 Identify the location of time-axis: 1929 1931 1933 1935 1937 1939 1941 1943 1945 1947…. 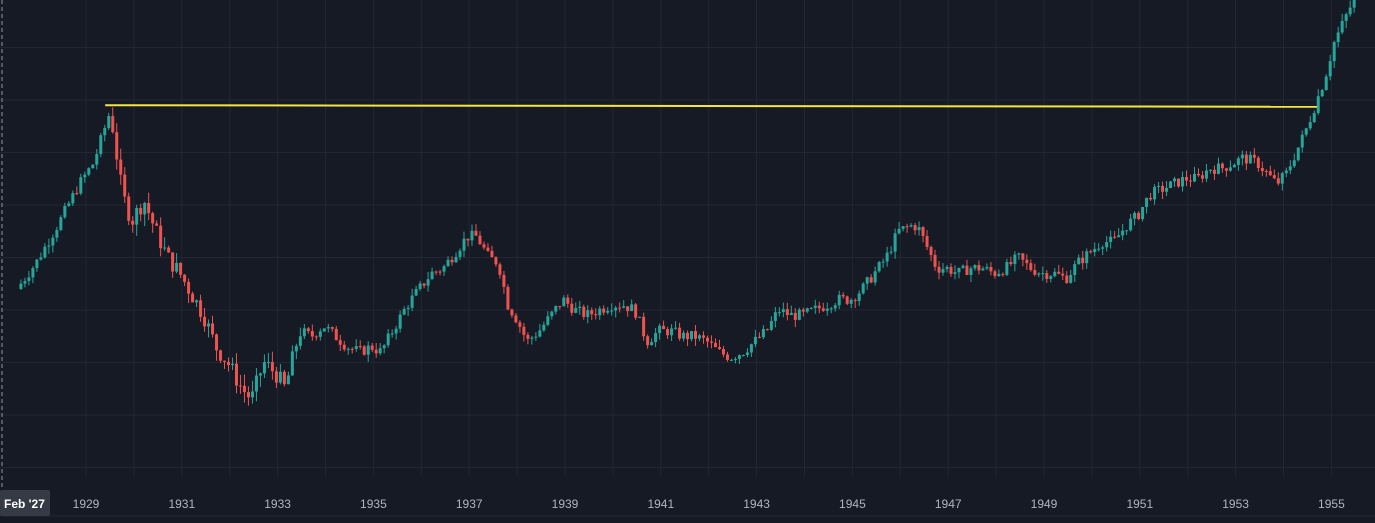
(687, 507).